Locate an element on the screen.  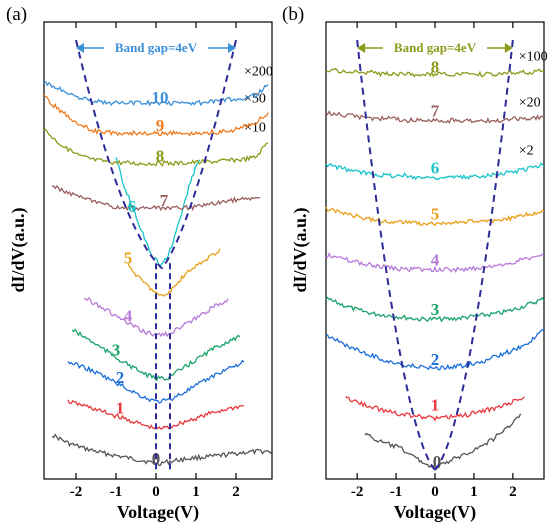
panel-b-band-gap-arrowhead-left is located at coordinates (361, 48).